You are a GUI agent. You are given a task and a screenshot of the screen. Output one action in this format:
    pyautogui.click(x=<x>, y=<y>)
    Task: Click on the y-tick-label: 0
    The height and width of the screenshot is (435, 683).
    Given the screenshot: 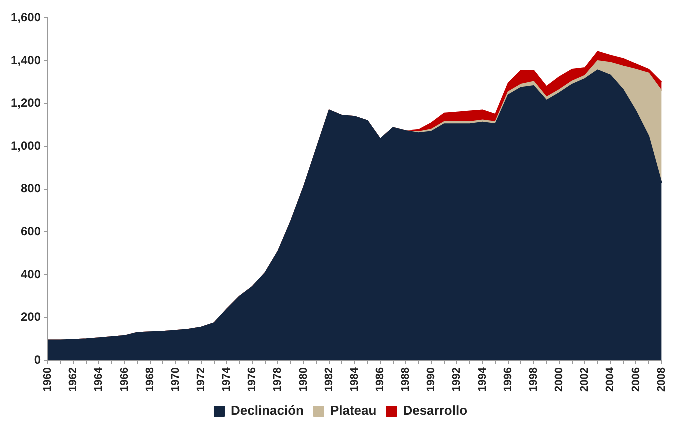 What is the action you would take?
    pyautogui.click(x=38, y=359)
    